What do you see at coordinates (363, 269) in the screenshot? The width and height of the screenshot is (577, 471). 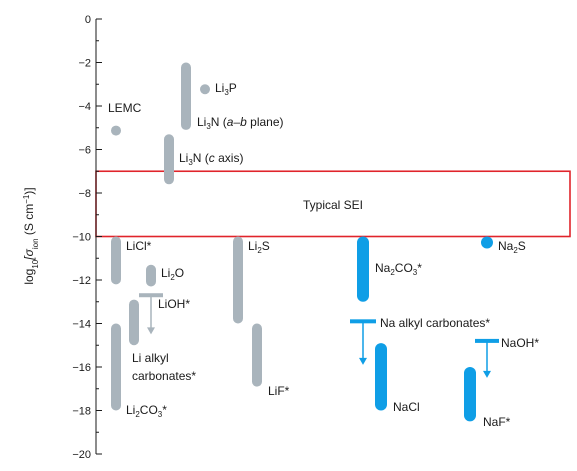 I see `bar-na2co3` at bounding box center [363, 269].